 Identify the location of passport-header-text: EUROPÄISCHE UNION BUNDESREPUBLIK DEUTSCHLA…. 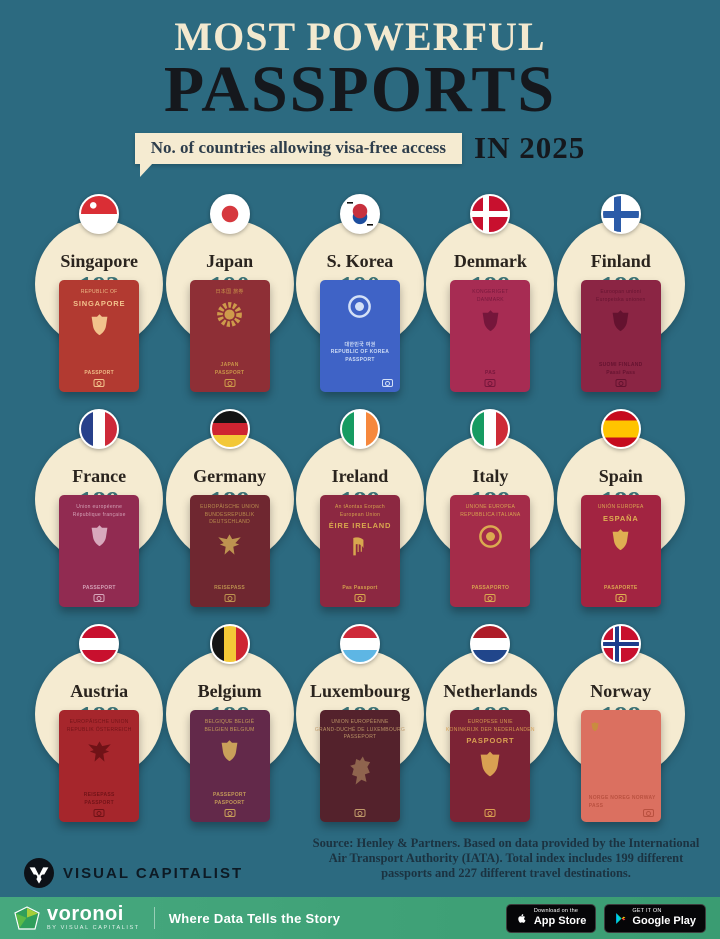
(229, 515).